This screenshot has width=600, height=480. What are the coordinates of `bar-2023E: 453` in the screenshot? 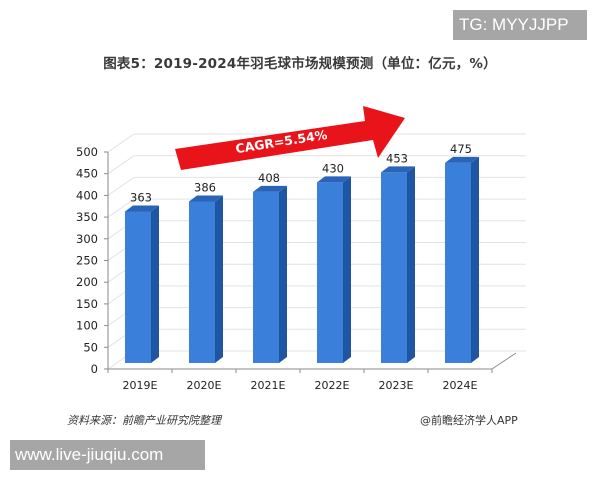 It's located at (398, 257).